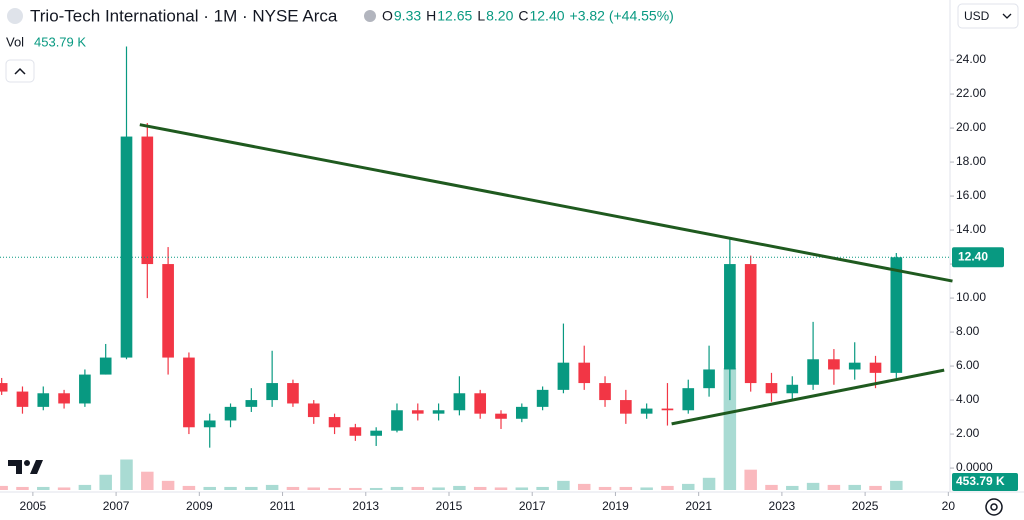 The image size is (1024, 520). What do you see at coordinates (20, 71) in the screenshot?
I see `collapse-button` at bounding box center [20, 71].